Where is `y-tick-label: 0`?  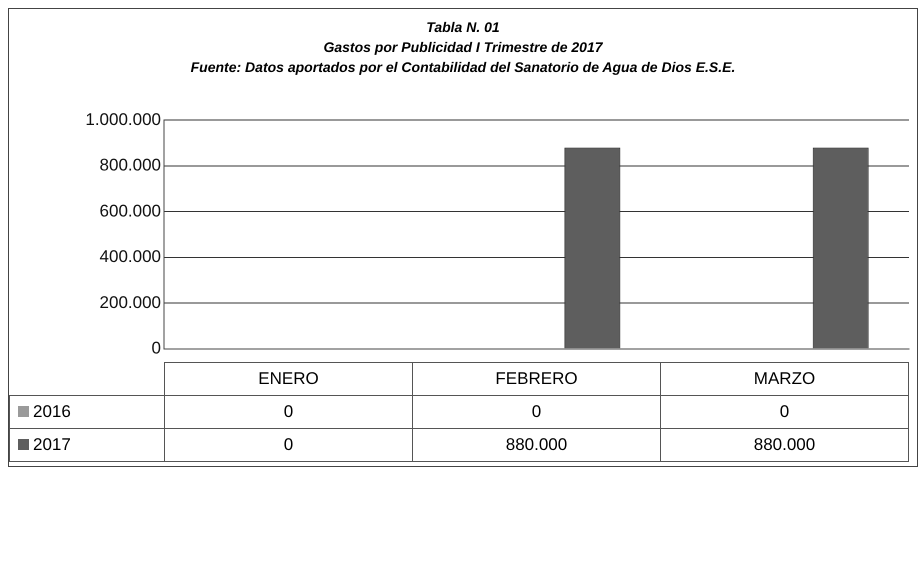
y-tick-label: 0 is located at coordinates (156, 348).